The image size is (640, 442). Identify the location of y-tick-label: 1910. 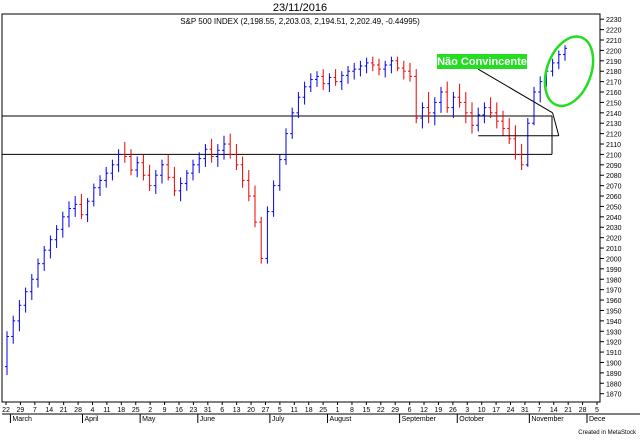
(614, 353).